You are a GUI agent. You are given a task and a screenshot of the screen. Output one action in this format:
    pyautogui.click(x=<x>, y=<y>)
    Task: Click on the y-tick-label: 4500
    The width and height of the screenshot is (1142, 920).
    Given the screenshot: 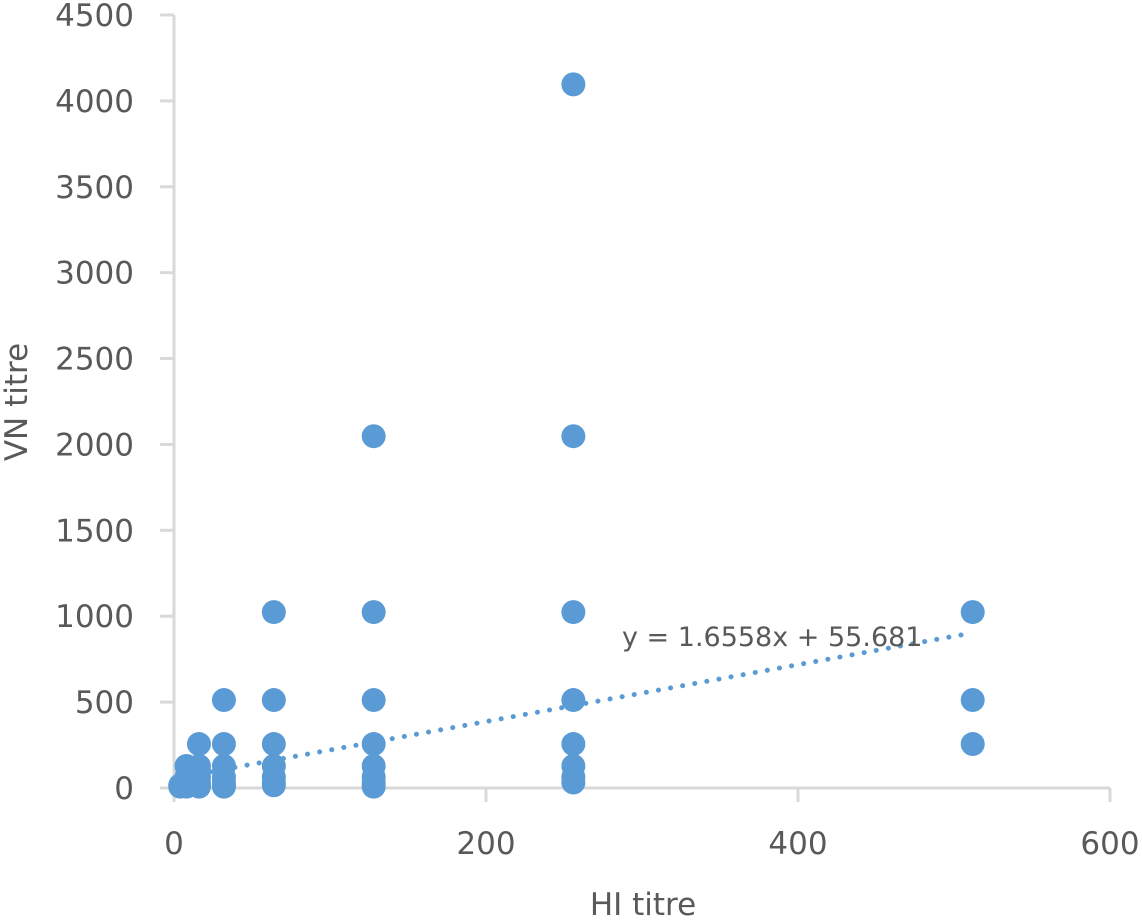 What is the action you would take?
    pyautogui.click(x=94, y=17)
    